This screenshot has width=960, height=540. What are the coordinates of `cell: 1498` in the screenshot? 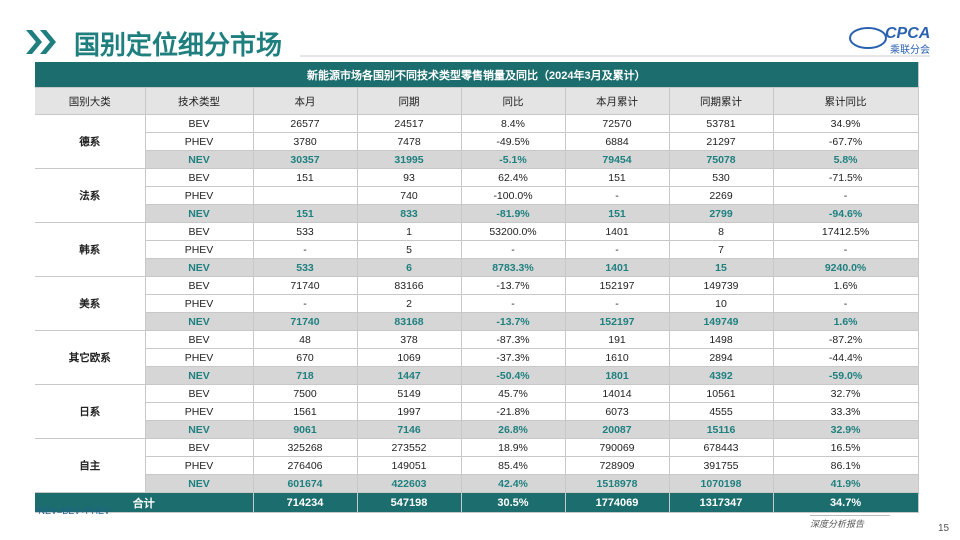 It's located at (721, 339).